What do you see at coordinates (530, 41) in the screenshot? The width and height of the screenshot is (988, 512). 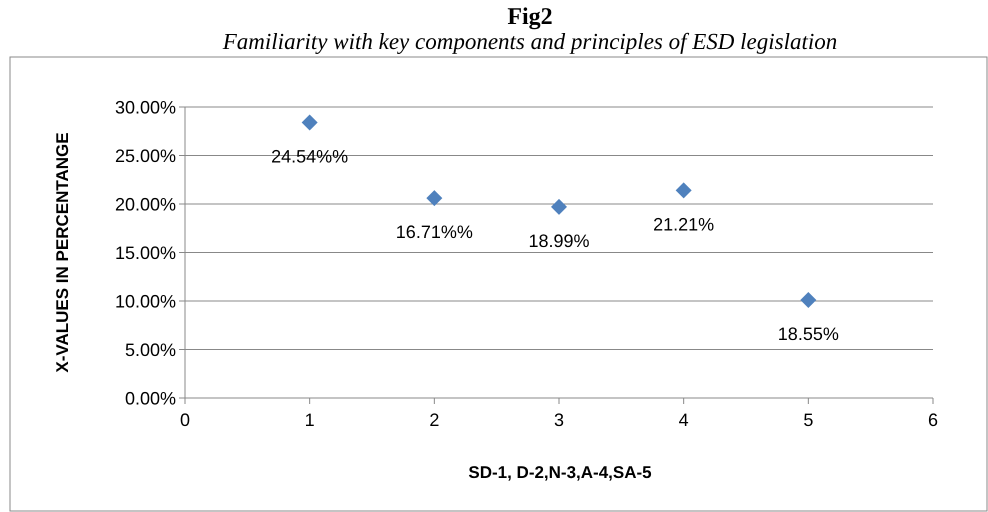 I see `chart-subtitle: Familiarity with key components and principles of ESD legislation` at bounding box center [530, 41].